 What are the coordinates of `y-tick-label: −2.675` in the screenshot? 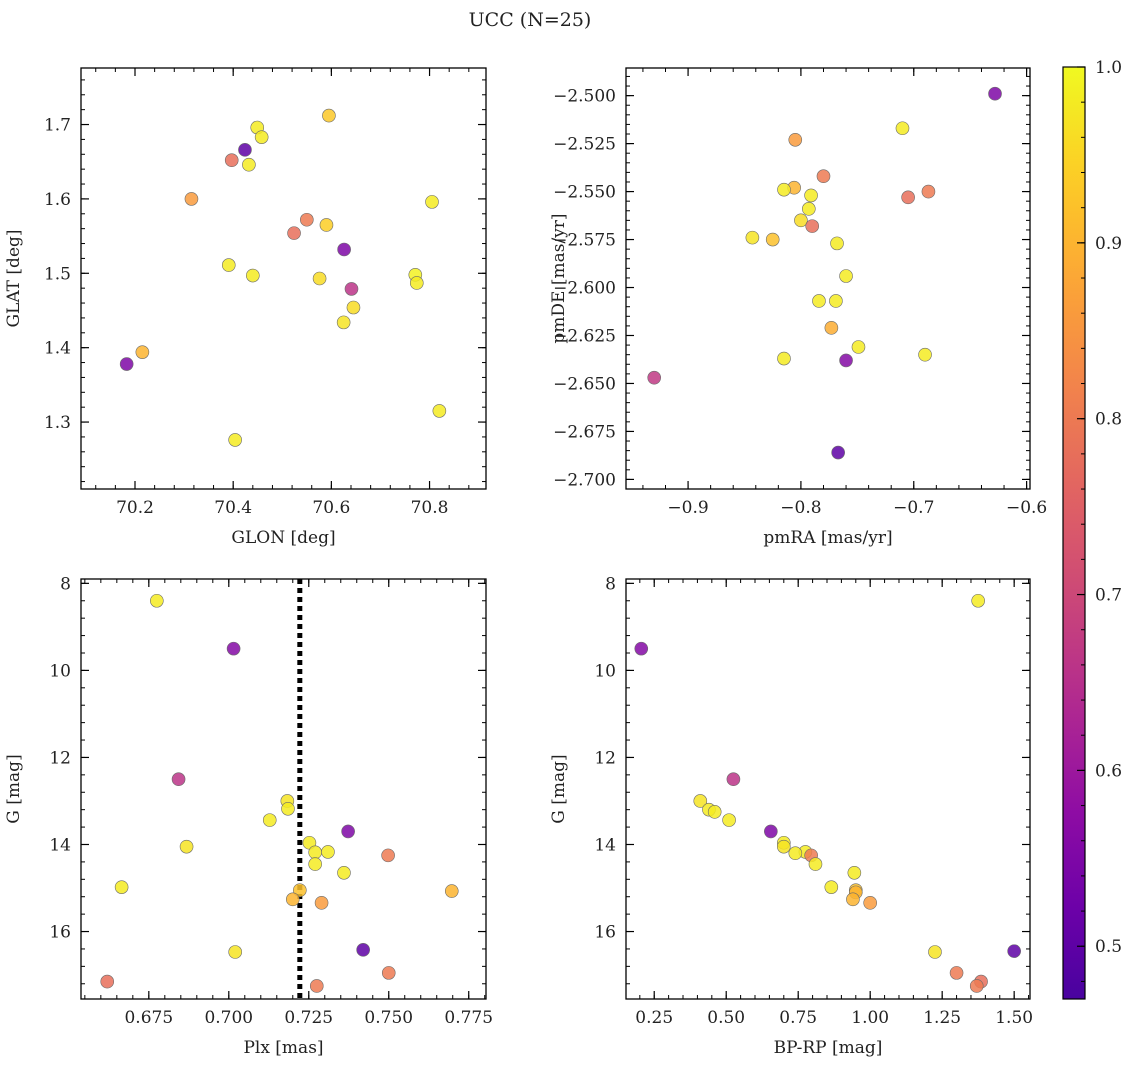 It's located at (584, 432).